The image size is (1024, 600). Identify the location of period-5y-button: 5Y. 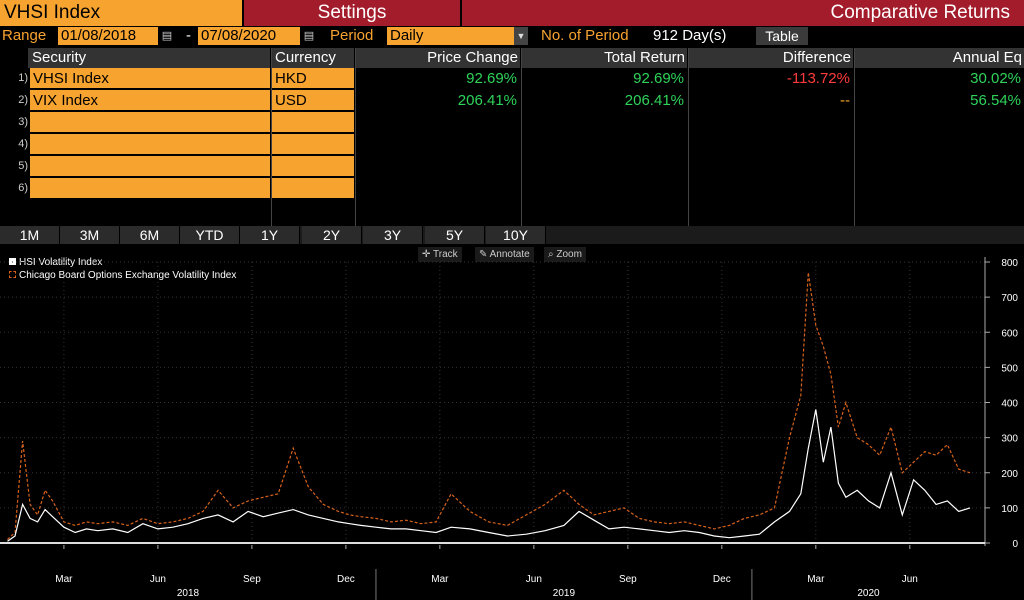
(455, 235).